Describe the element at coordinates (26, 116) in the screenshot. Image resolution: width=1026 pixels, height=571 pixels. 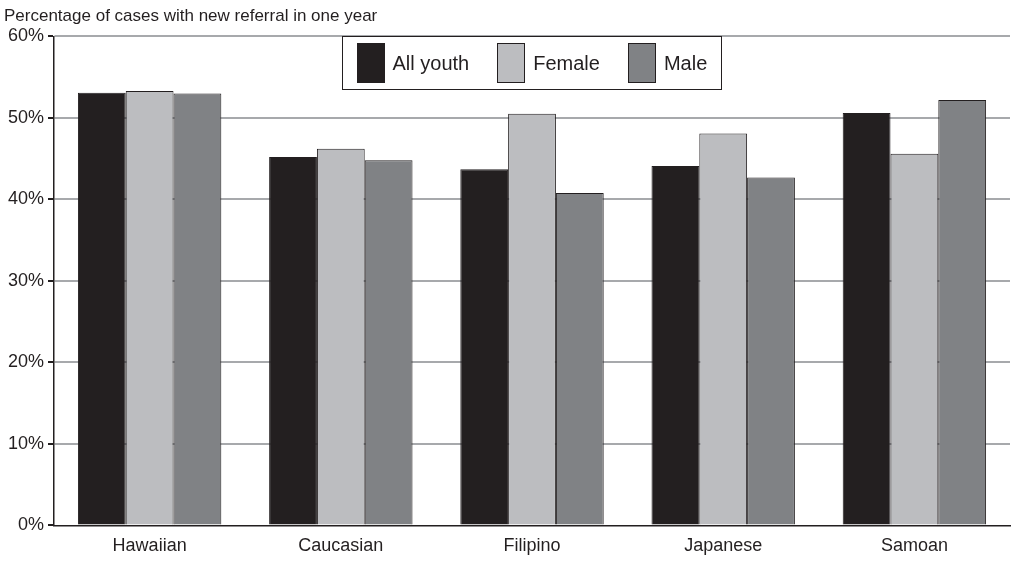
I see `y-tick-label: 50%` at that location.